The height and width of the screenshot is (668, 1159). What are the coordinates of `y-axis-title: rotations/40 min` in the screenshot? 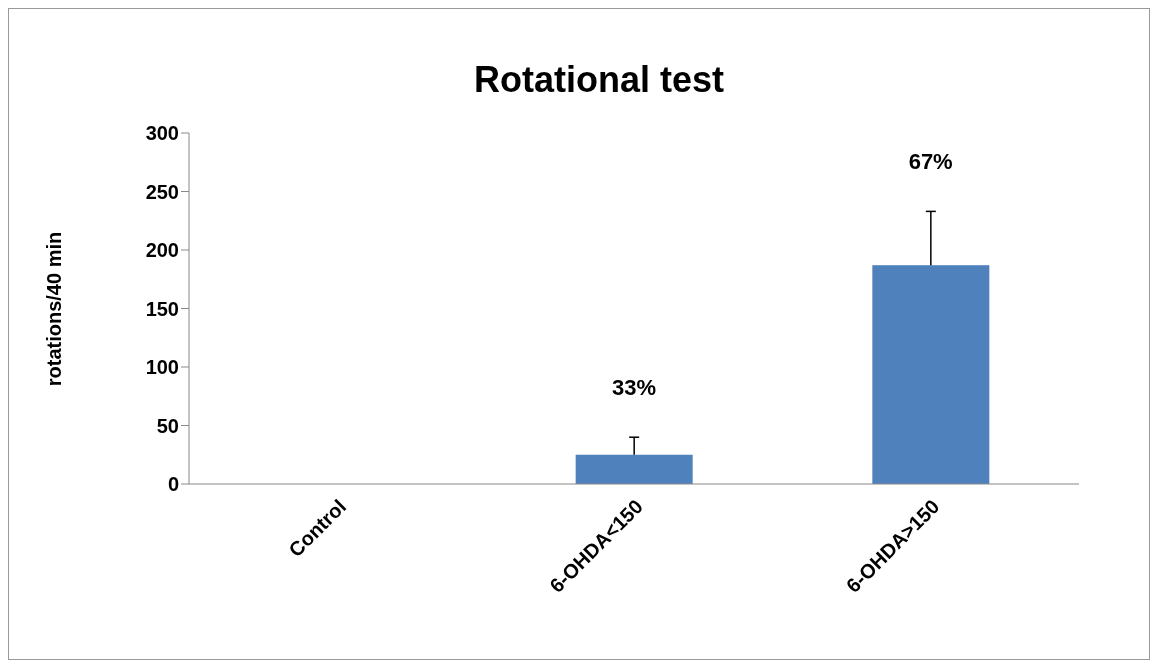 It's located at (54, 309).